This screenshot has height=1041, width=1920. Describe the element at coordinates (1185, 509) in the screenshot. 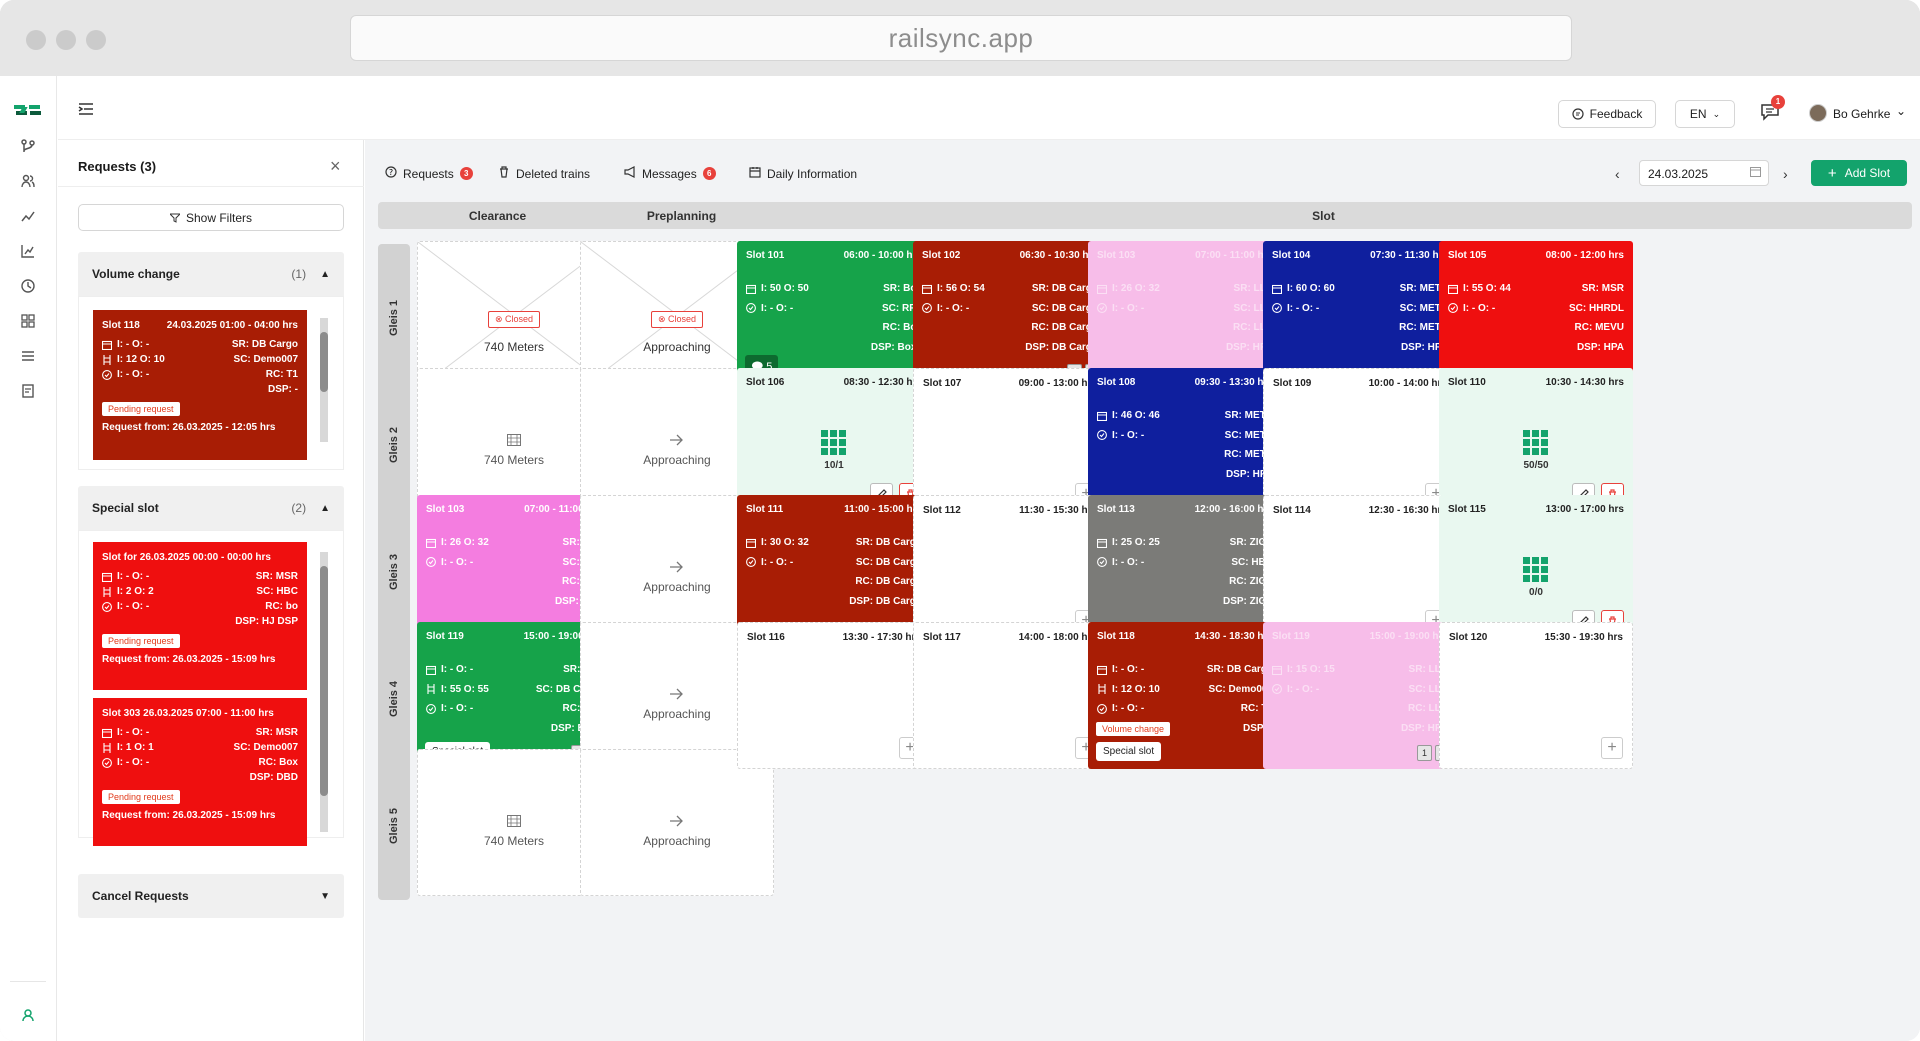

I see `slot-header: Slot 113 12:00 - 16:00 hrs` at that location.